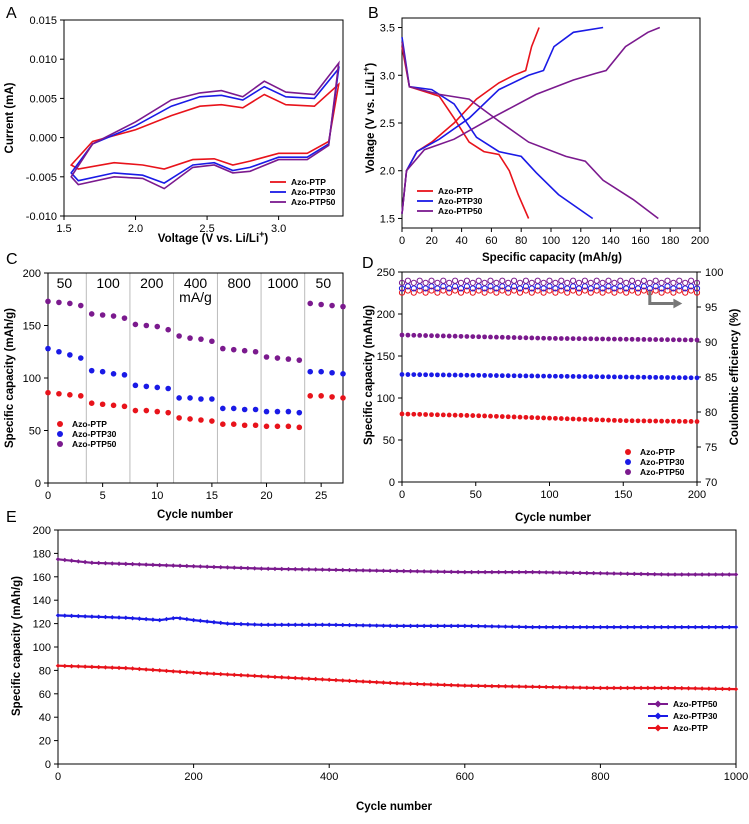 The height and width of the screenshot is (824, 749). What do you see at coordinates (278, 229) in the screenshot?
I see `panel-a-xtick-label: 3.0` at bounding box center [278, 229].